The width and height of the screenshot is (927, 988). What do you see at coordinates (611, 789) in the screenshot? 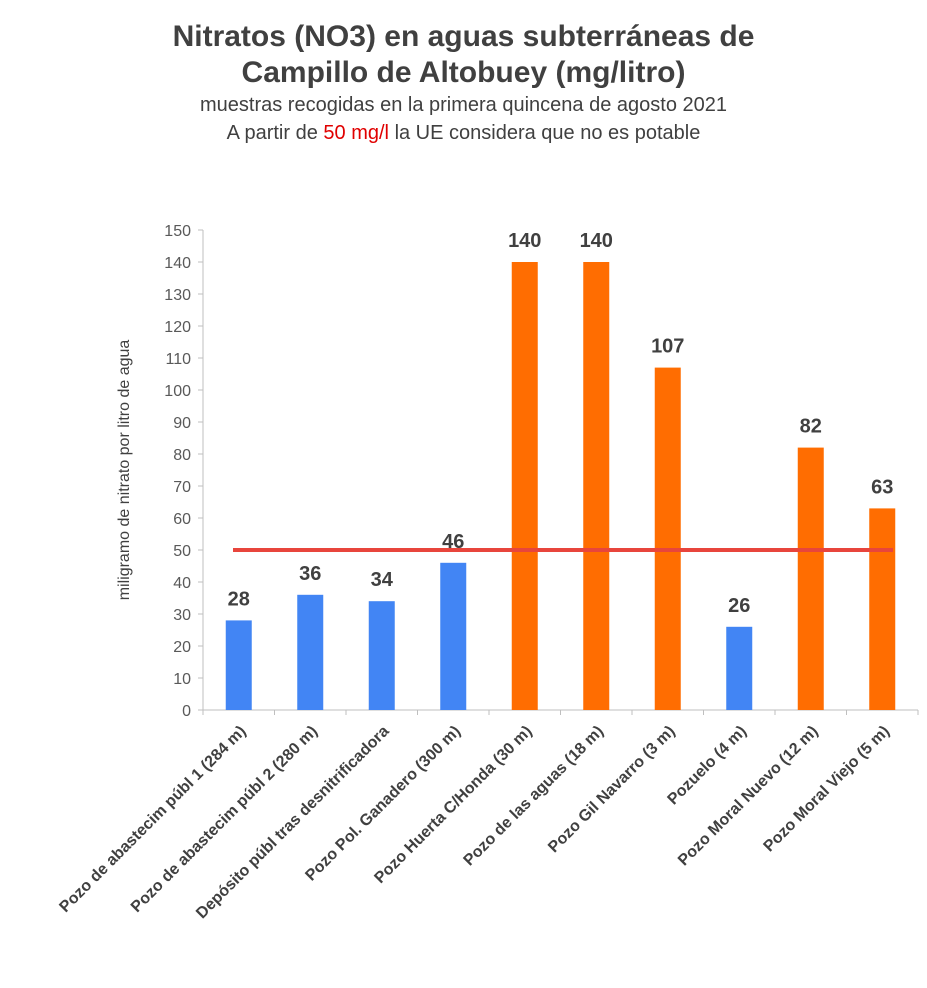
I see `x-tick-label: Pozo Gil Navarro (3 m)` at bounding box center [611, 789].